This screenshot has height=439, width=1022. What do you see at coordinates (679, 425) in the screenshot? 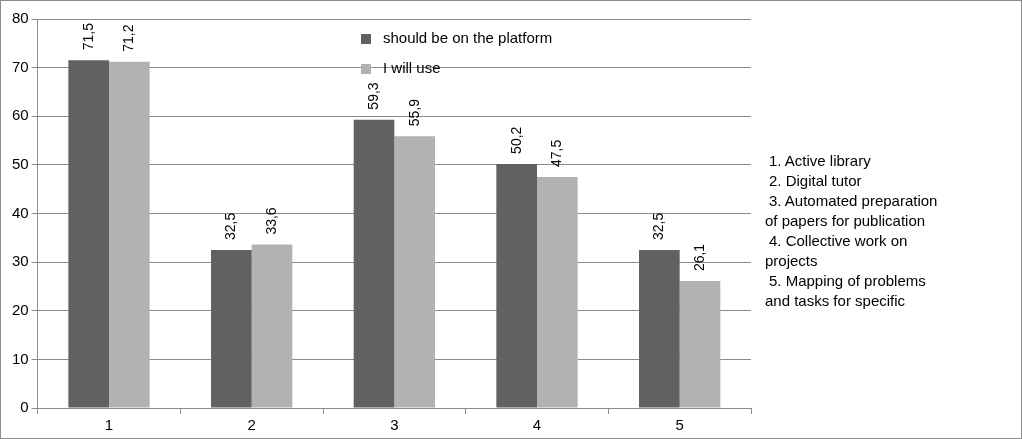
I see `x-tick-label: 5` at bounding box center [679, 425].